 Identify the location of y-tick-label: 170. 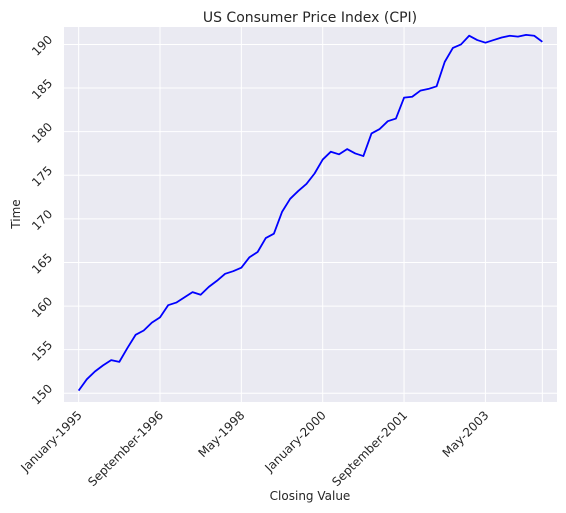
(42, 220).